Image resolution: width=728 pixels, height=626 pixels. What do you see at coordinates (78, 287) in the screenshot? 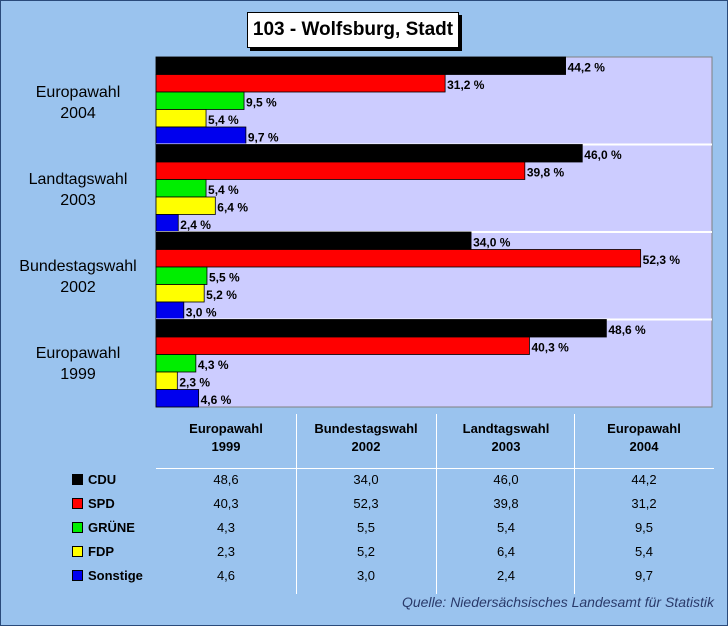
I see `category-label-line2: 2002` at bounding box center [78, 287].